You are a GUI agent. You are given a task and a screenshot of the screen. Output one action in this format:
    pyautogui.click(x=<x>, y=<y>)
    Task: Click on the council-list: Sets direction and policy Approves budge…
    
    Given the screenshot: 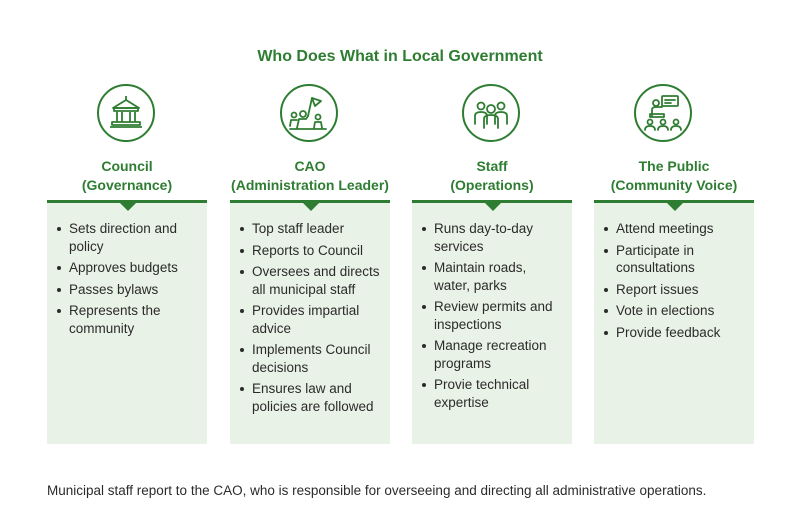 What is the action you would take?
    pyautogui.click(x=127, y=270)
    